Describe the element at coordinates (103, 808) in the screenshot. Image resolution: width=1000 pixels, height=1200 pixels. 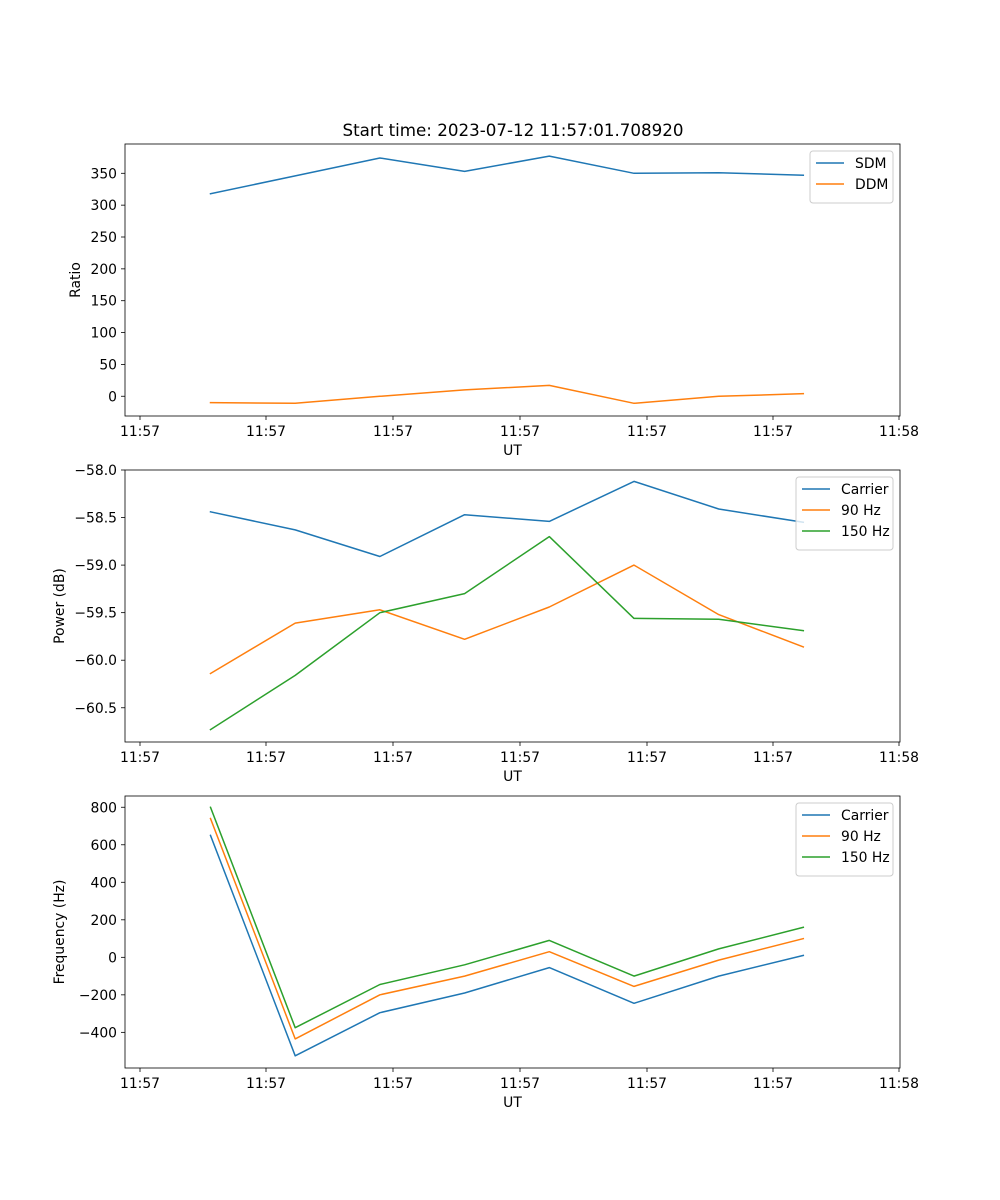
I see `frequency-y-tick-label: 800` at that location.